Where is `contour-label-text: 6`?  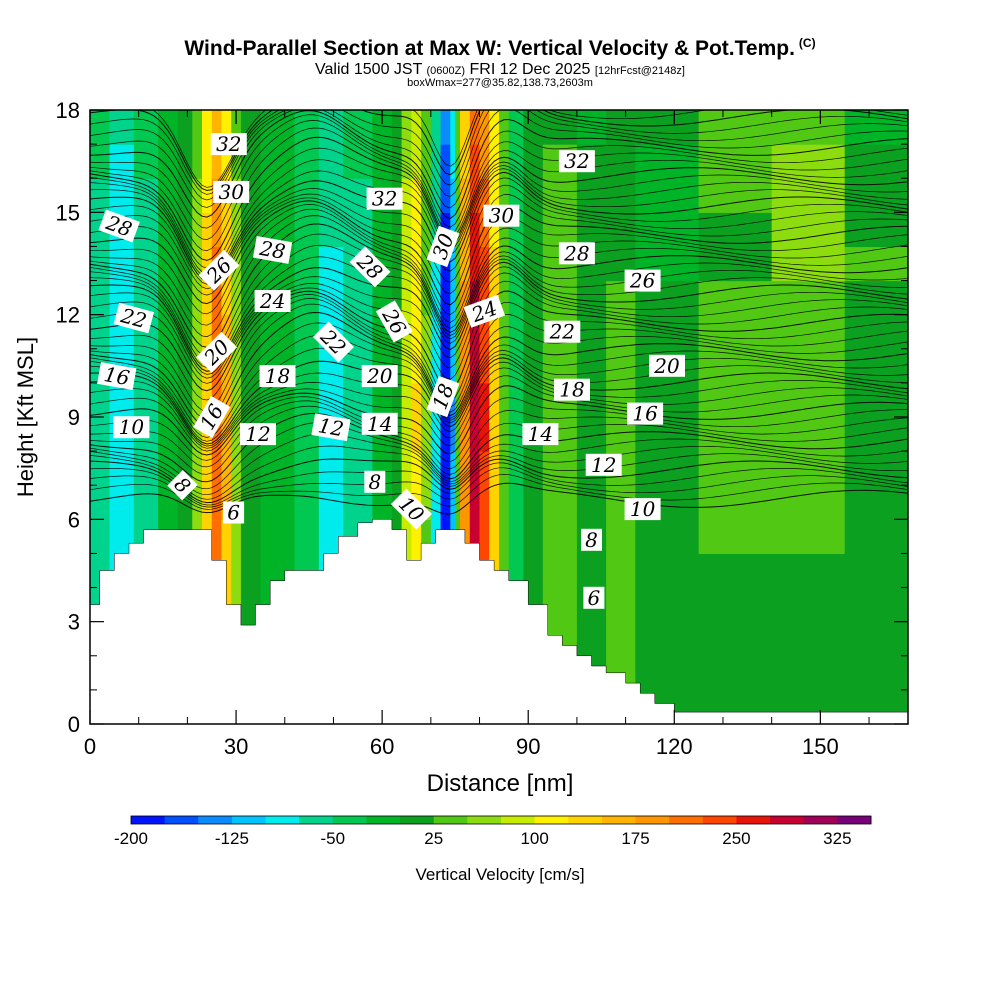
contour-label-text: 6 is located at coordinates (233, 513).